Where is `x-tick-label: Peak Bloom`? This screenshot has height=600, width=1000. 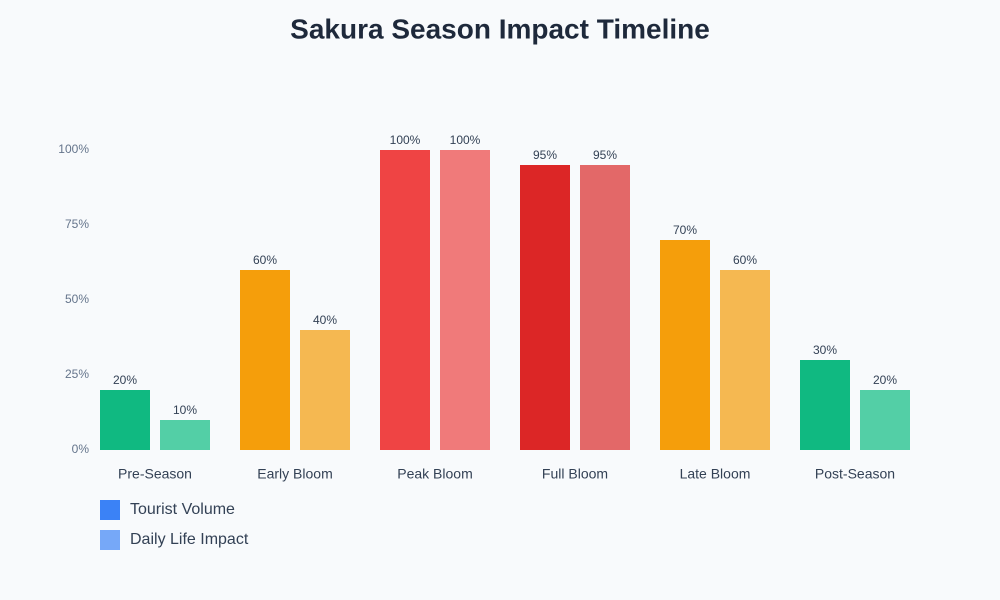
x-tick-label: Peak Bloom is located at coordinates (434, 474).